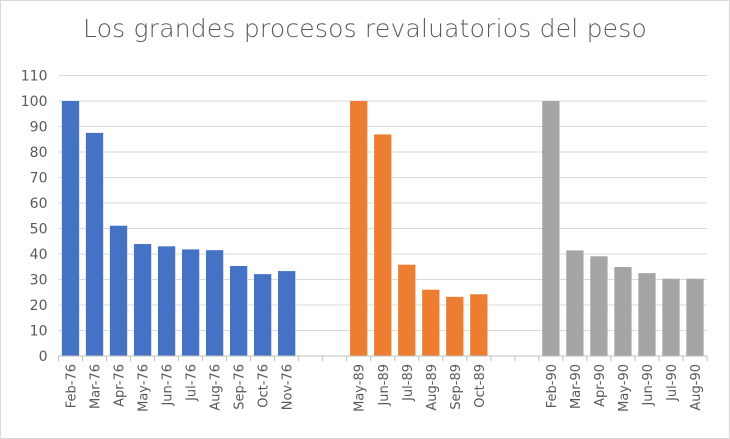 The width and height of the screenshot is (730, 439). I want to click on x-tick-label: Jun-90, so click(648, 385).